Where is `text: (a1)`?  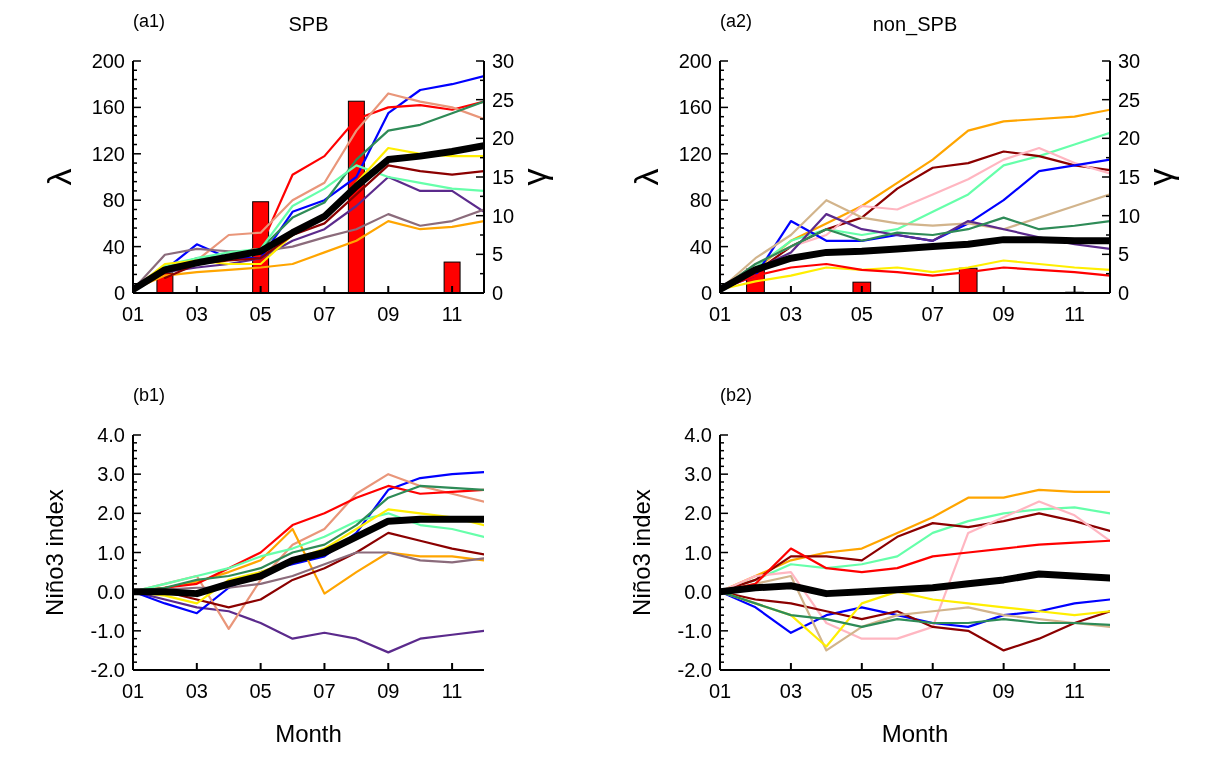 text: (a1) is located at coordinates (149, 21).